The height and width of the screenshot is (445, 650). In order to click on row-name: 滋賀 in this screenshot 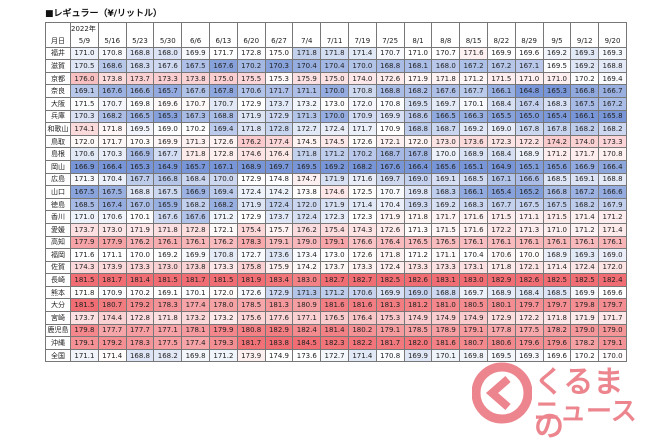, I will do `click(58, 66)`.